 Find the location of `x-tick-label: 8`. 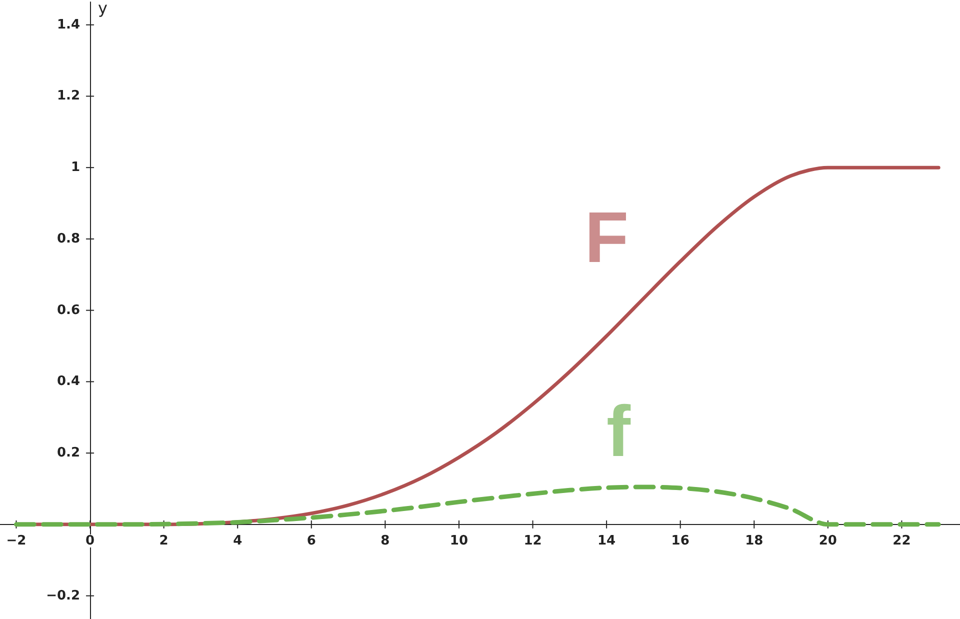

x-tick-label: 8 is located at coordinates (385, 540).